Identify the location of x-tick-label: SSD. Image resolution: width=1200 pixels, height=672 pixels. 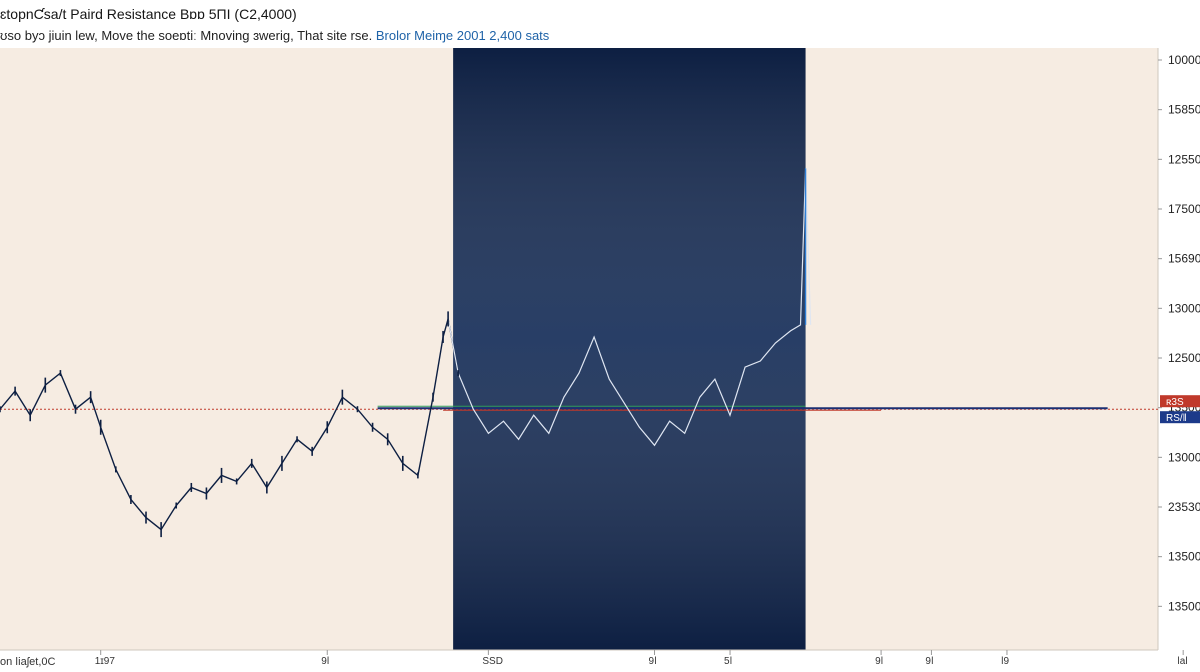
(492, 661).